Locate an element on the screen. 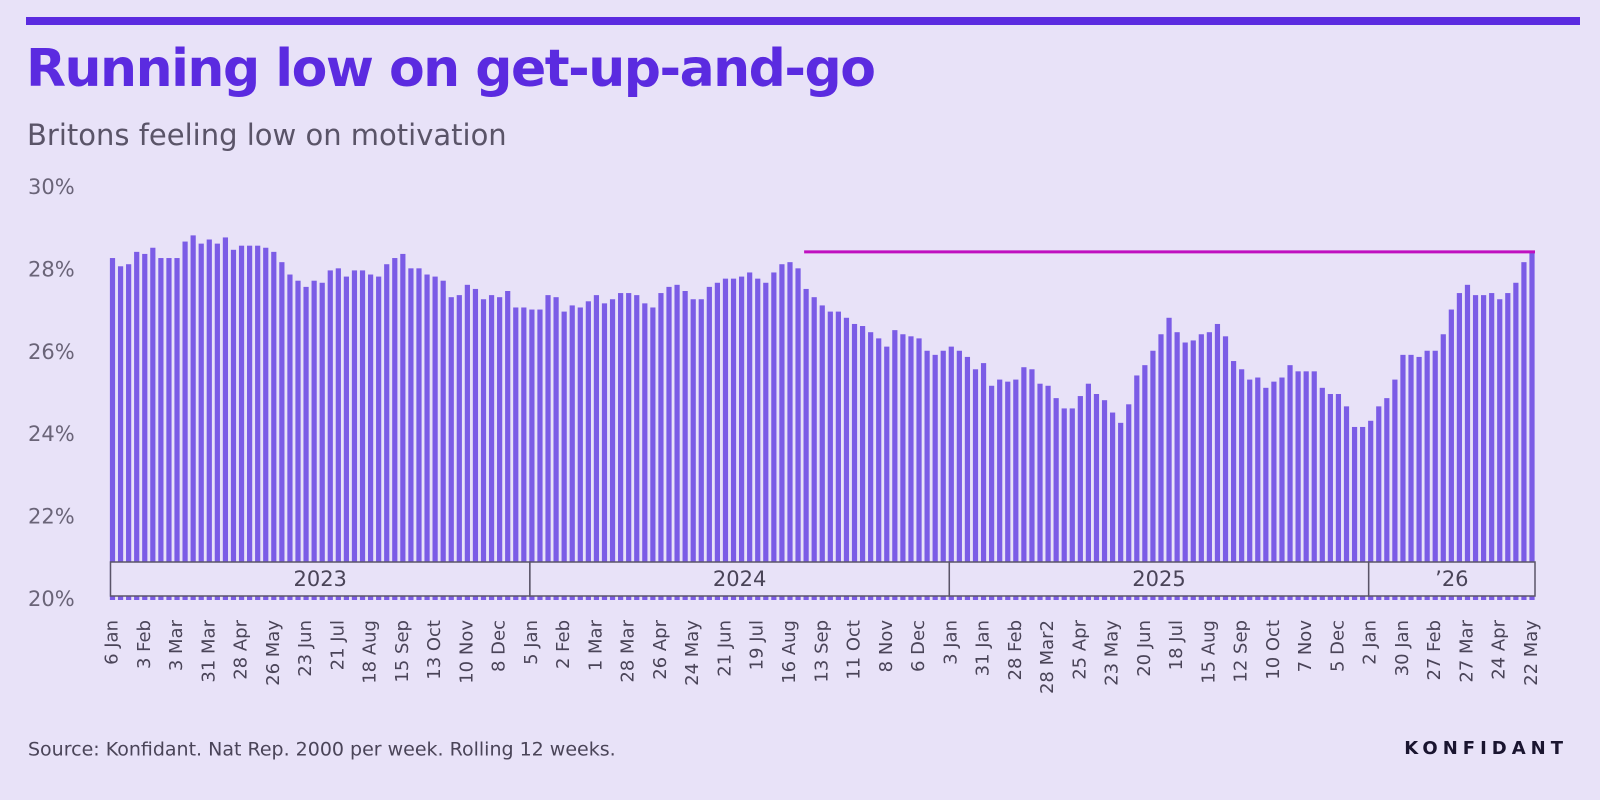 This screenshot has height=800, width=1600. x-tick-label: 7 Nov is located at coordinates (1305, 646).